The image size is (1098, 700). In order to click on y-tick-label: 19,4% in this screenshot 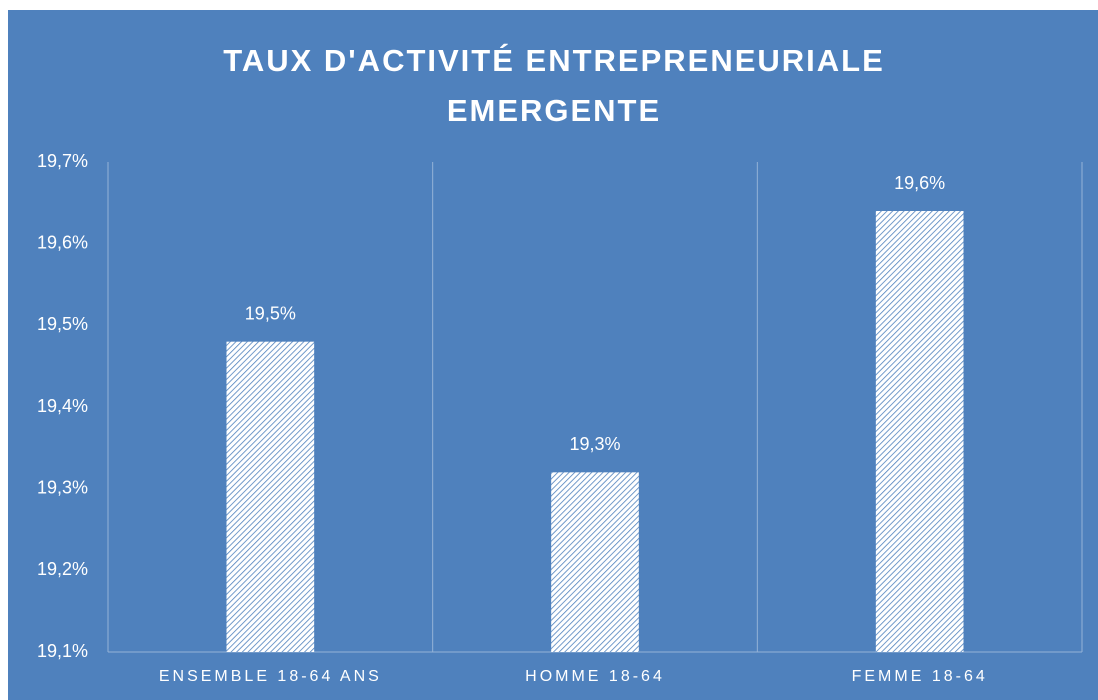, I will do `click(62, 406)`.